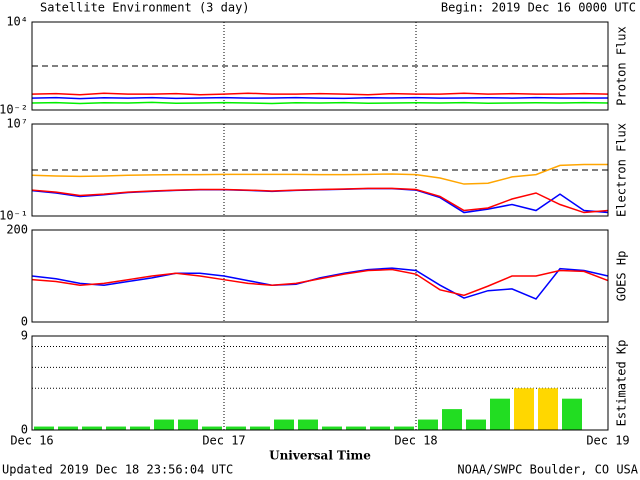 This screenshot has width=640, height=480. Describe the element at coordinates (415, 441) in the screenshot. I see `x-tick-label: Dec 18` at that location.